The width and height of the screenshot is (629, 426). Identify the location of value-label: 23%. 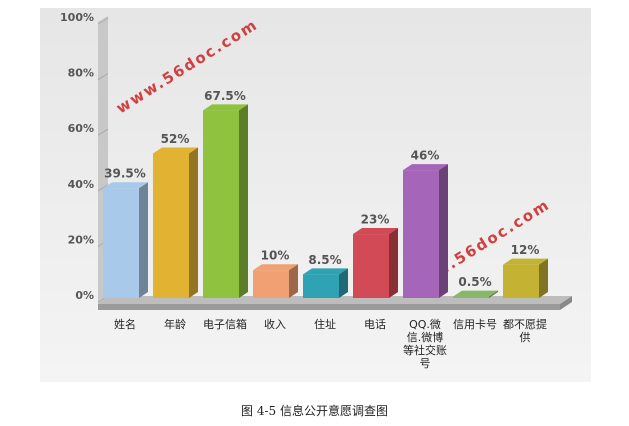
(375, 220).